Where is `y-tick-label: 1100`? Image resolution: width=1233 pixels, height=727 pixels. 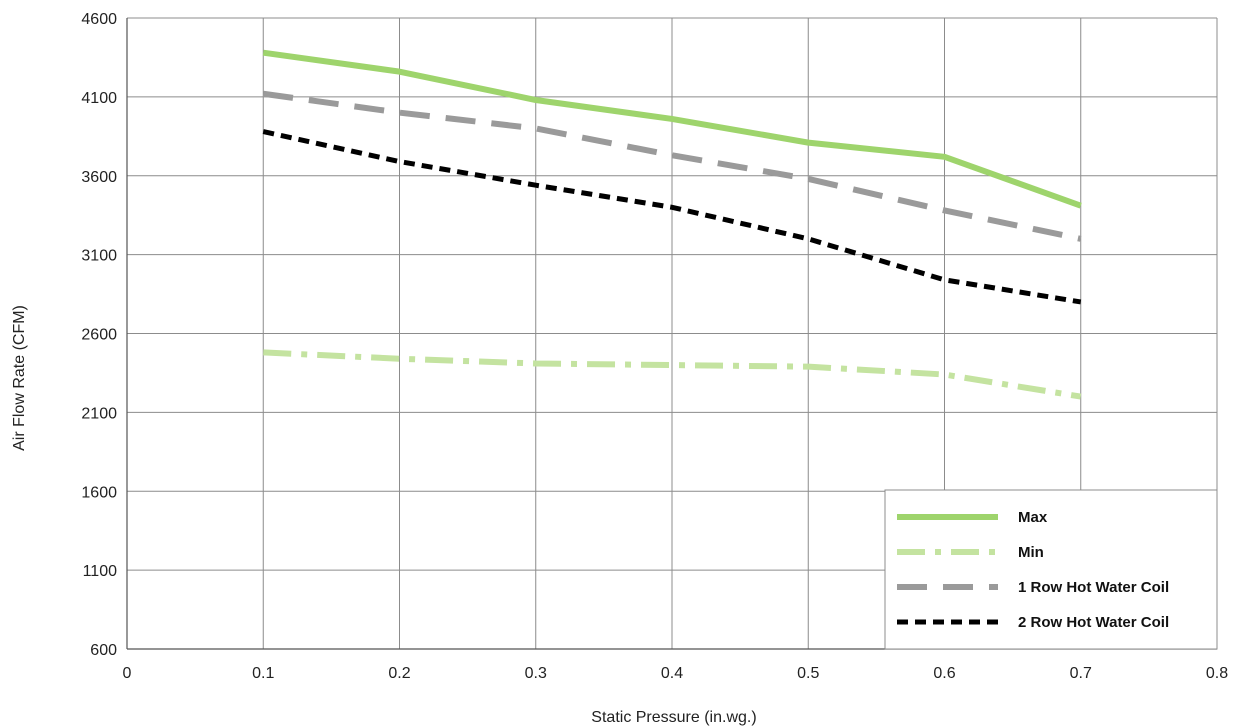
y-tick-label: 1100 is located at coordinates (100, 571).